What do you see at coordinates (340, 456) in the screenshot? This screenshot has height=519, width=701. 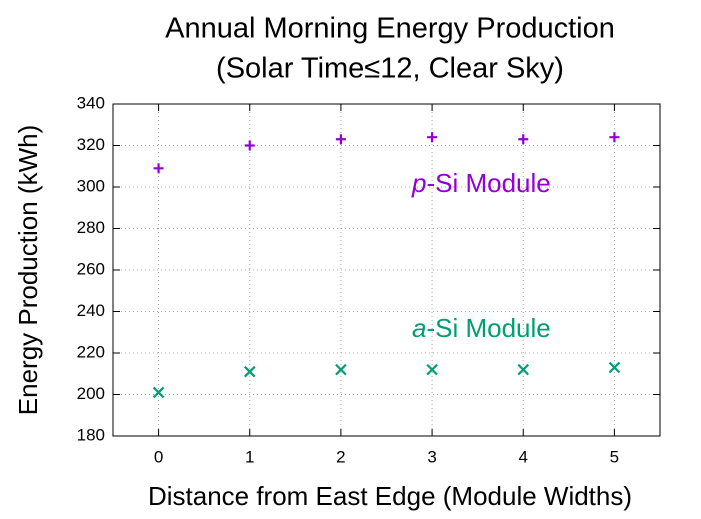 I see `x-tick-label: 2` at bounding box center [340, 456].